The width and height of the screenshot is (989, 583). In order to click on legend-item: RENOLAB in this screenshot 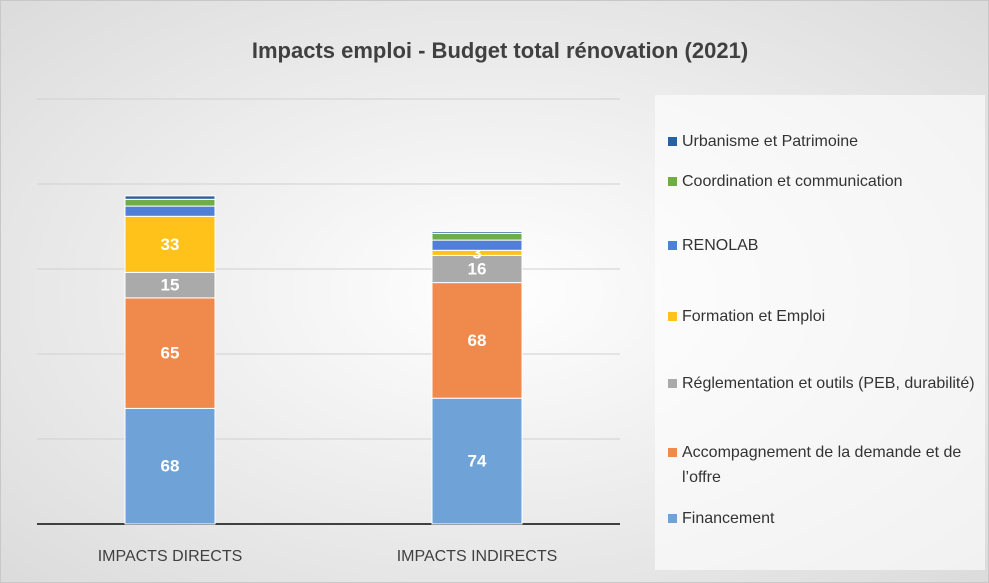, I will do `click(825, 245)`.